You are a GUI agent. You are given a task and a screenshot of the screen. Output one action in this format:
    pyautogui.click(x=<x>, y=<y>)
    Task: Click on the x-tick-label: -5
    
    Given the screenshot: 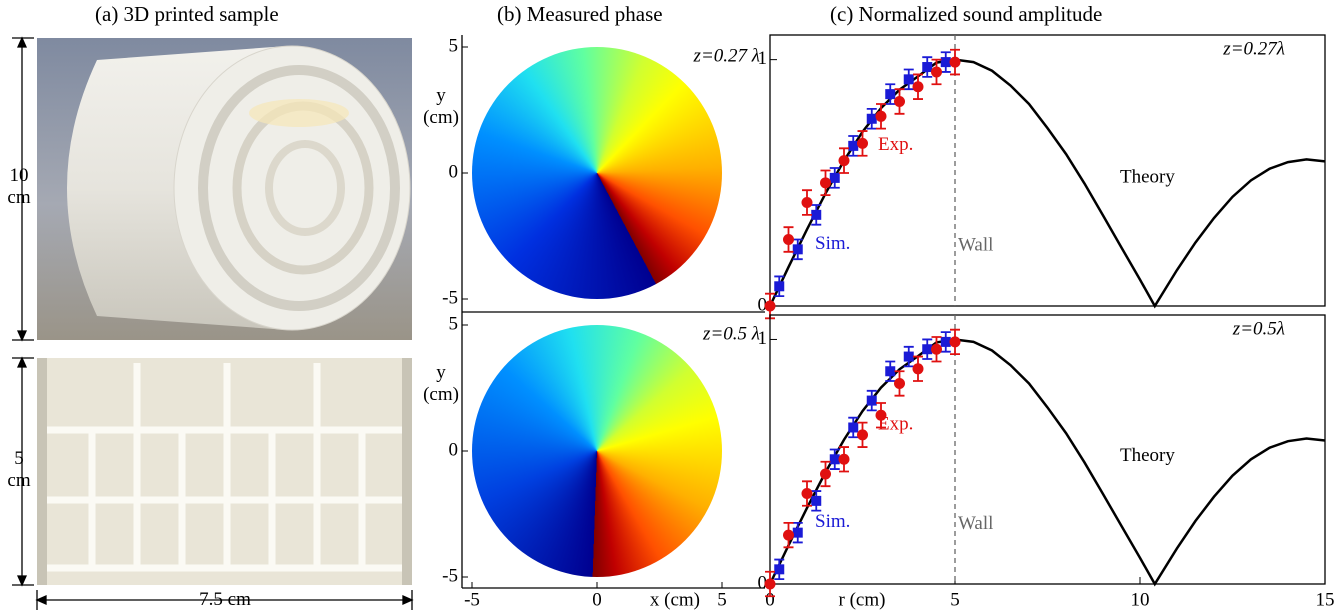 What is the action you would take?
    pyautogui.click(x=472, y=599)
    